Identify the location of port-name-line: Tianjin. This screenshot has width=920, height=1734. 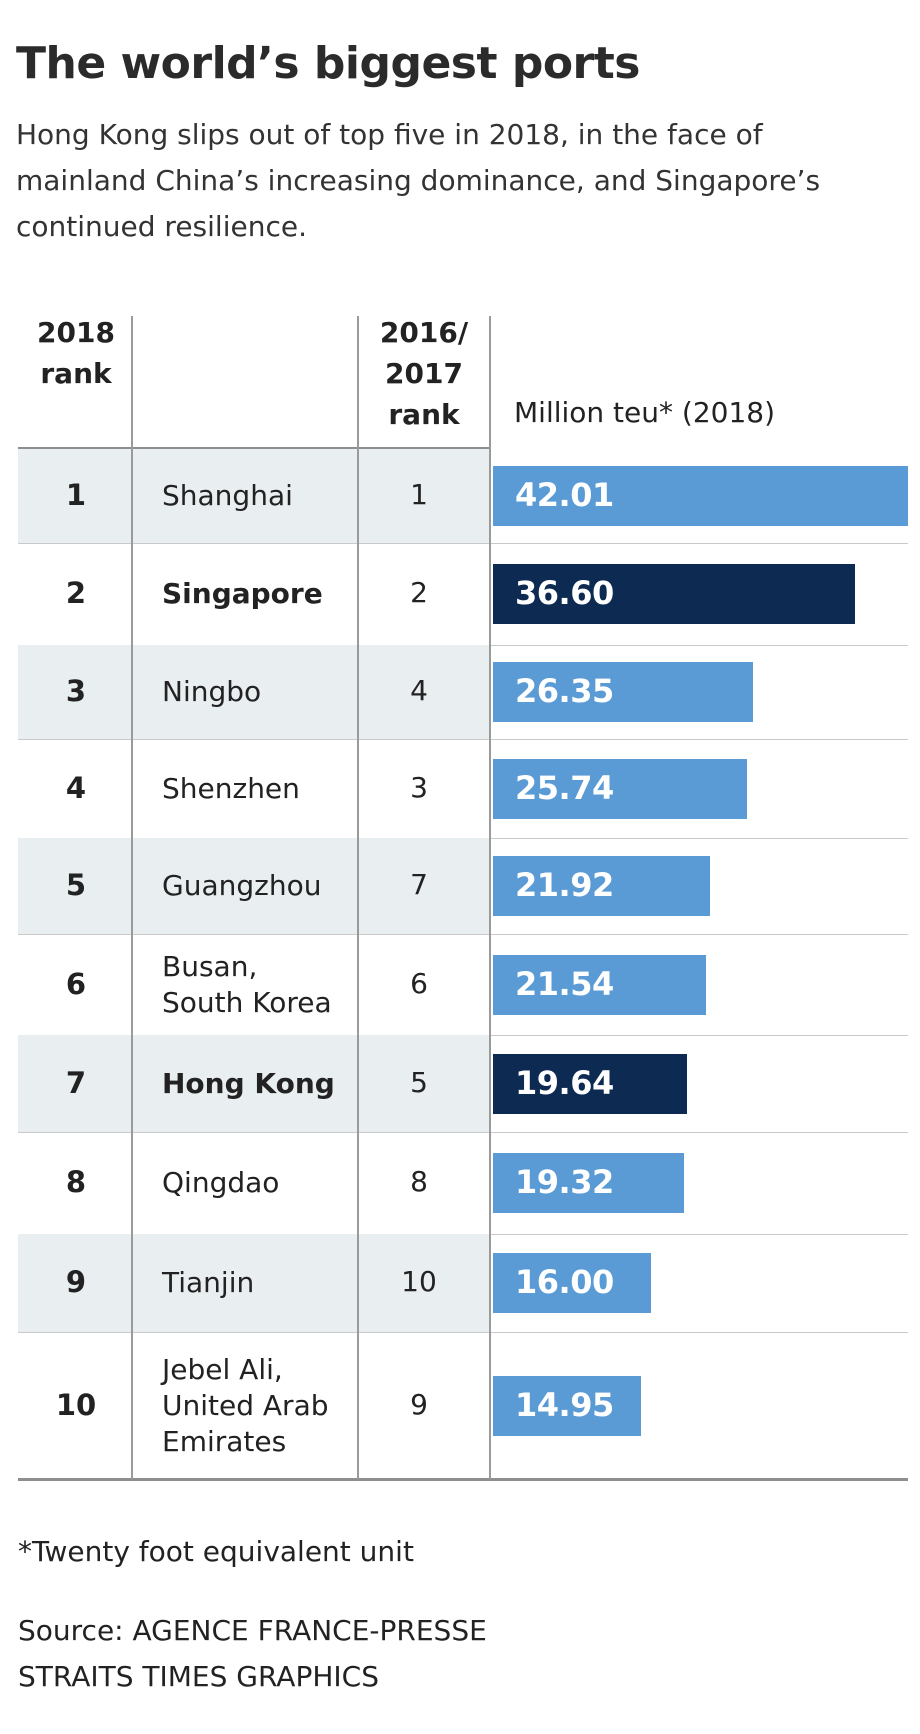
(208, 1282).